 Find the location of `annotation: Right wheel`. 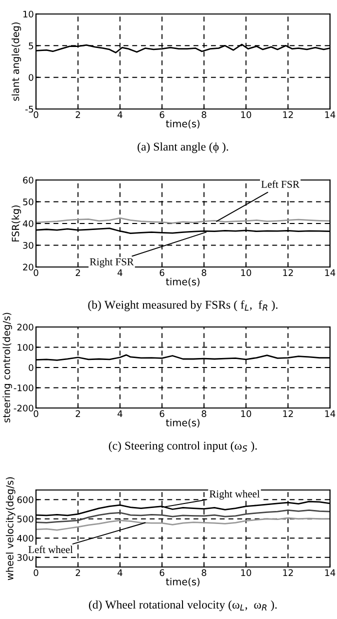

annotation: Right wheel is located at coordinates (235, 495).